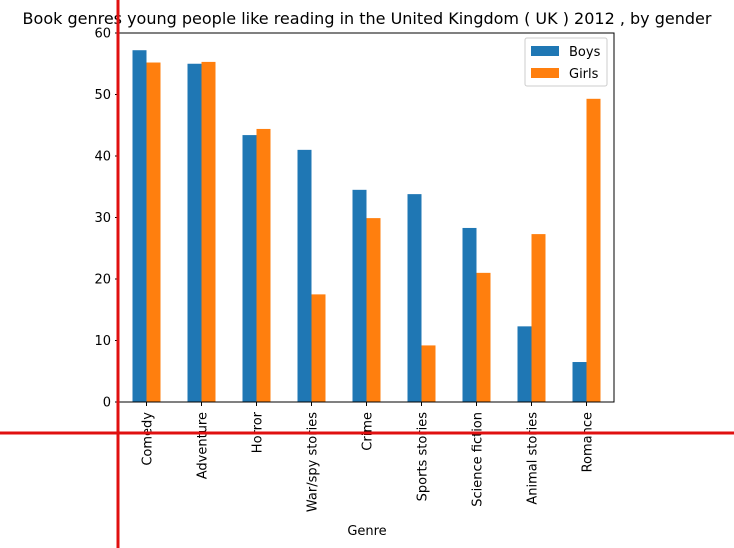  I want to click on y-tick-label: 30, so click(102, 218).